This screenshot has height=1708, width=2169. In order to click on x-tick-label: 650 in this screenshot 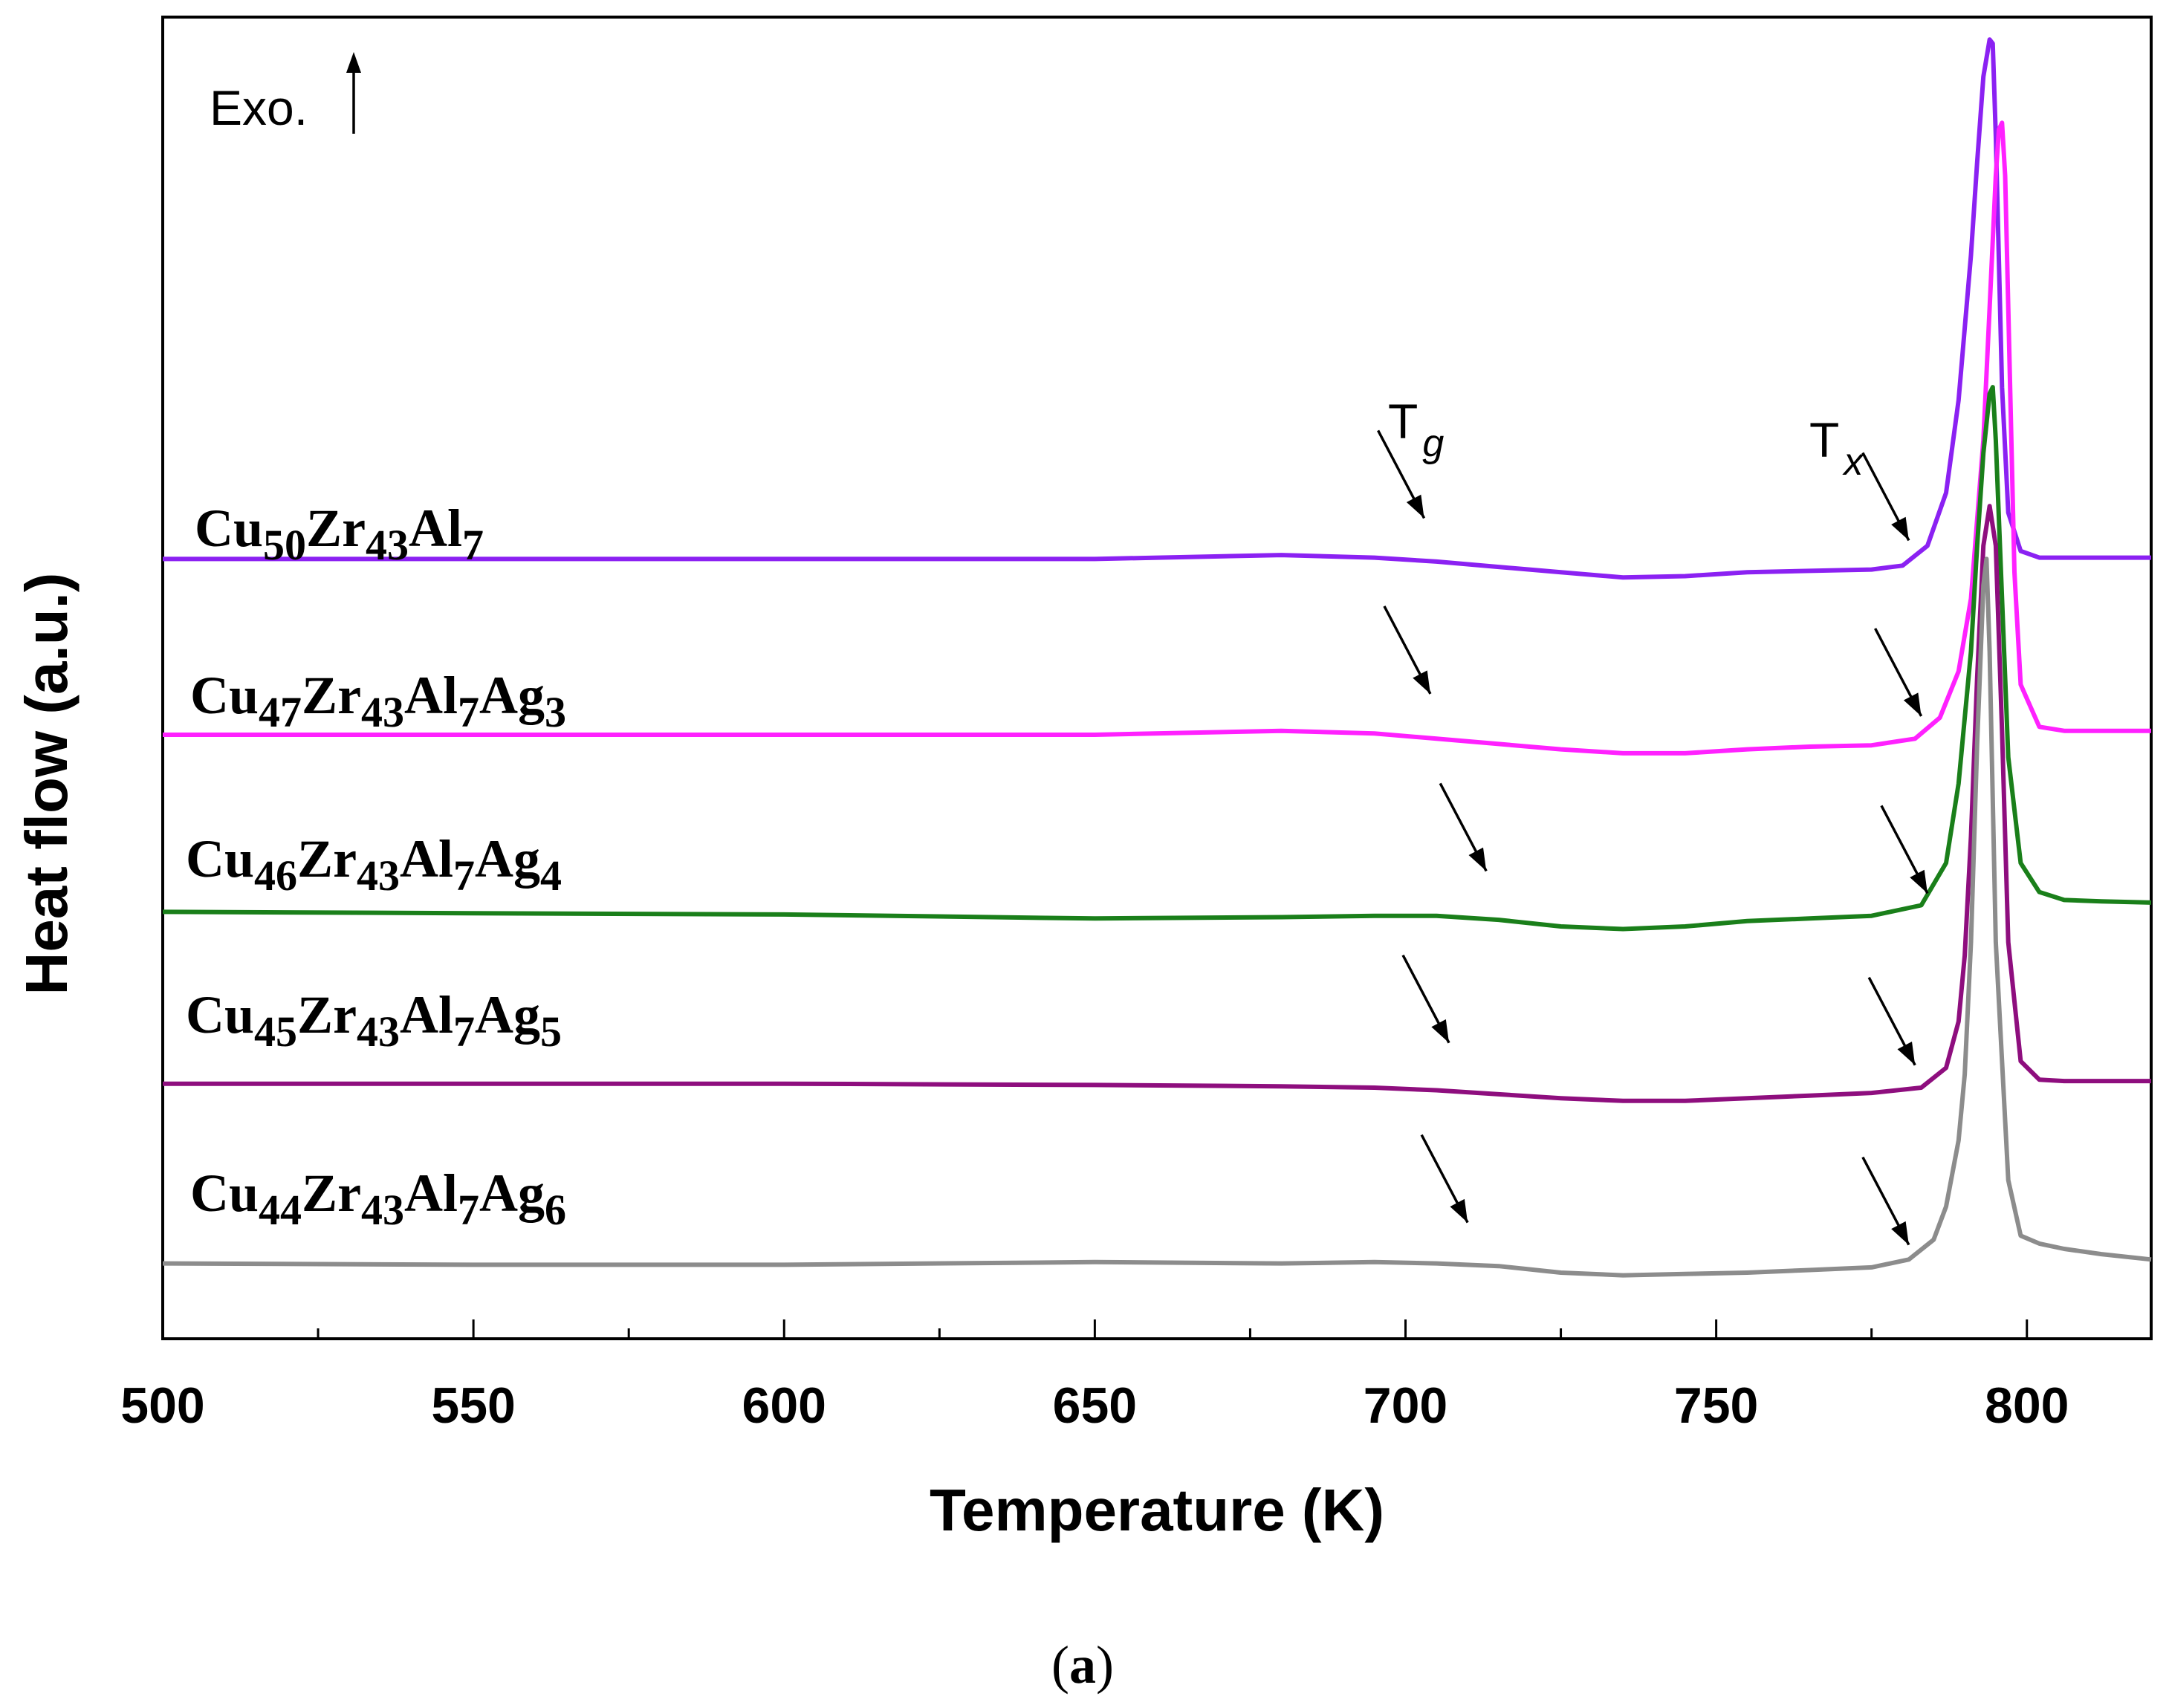, I will do `click(1095, 1405)`.